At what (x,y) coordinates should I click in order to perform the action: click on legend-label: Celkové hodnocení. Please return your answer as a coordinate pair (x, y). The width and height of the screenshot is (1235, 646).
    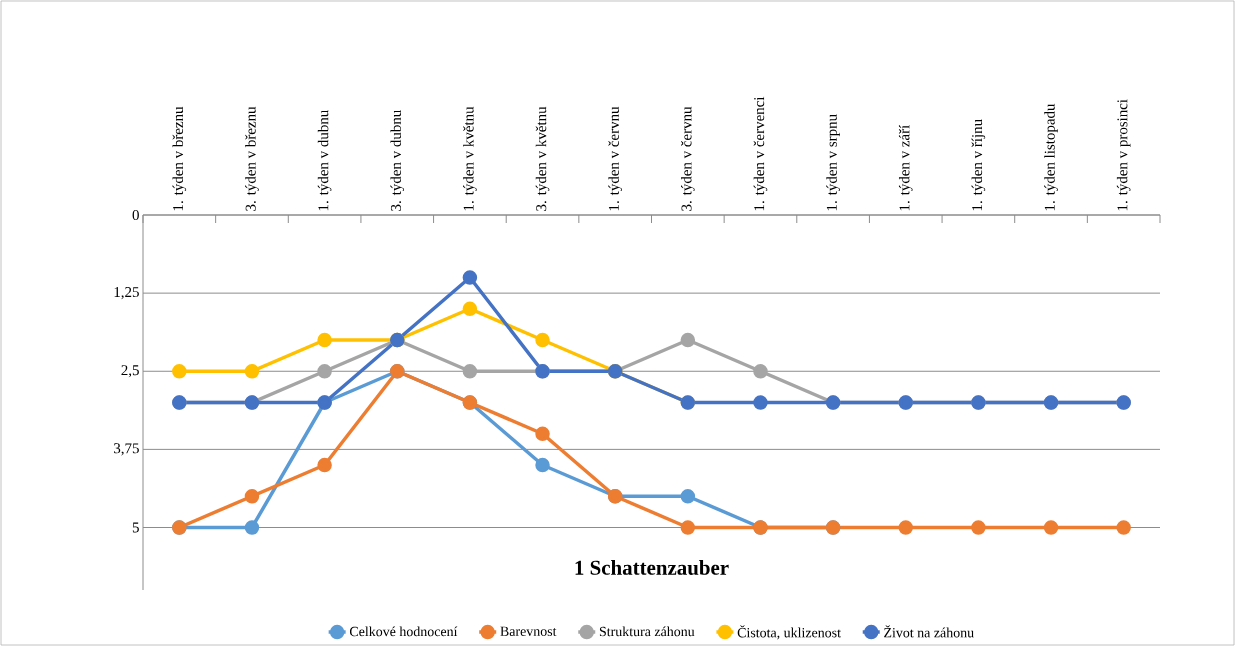
    Looking at the image, I should click on (403, 631).